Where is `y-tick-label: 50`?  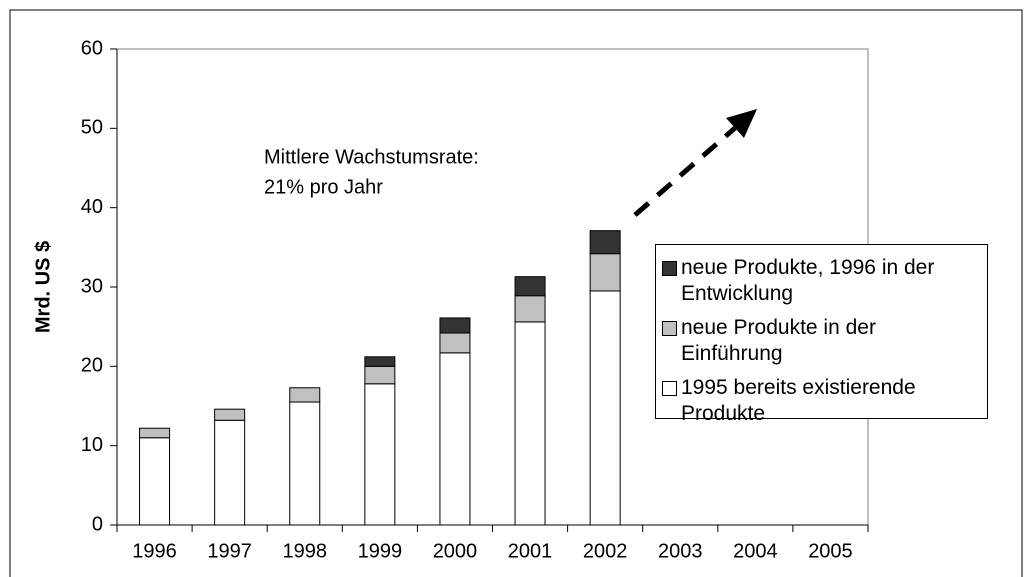
y-tick-label: 50 is located at coordinates (92, 128).